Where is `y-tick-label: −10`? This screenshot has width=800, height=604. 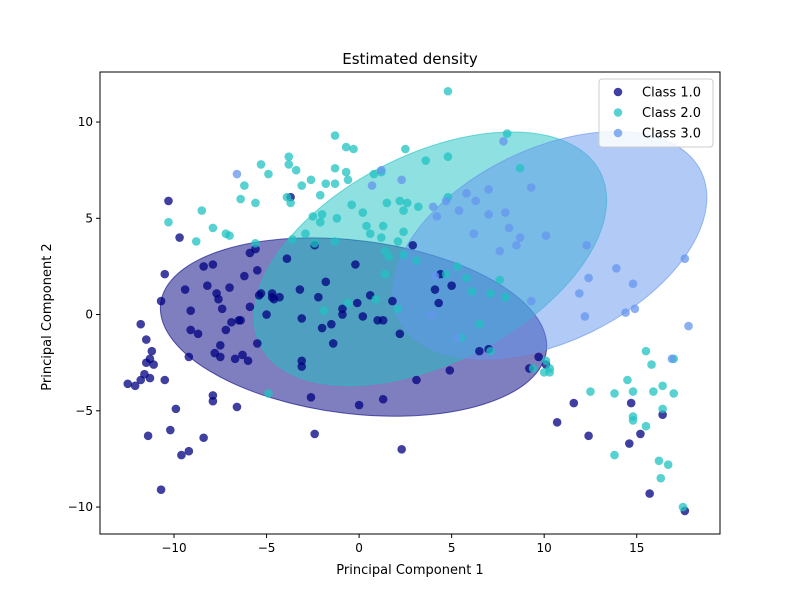 y-tick-label: −10 is located at coordinates (80, 507).